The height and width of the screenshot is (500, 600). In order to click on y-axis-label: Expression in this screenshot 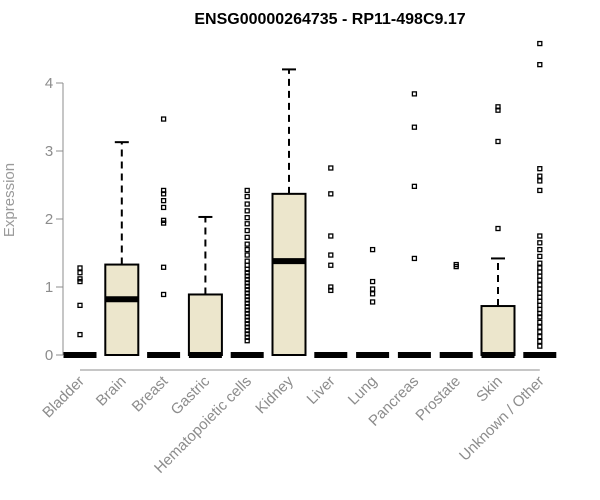, I will do `click(9, 200)`.